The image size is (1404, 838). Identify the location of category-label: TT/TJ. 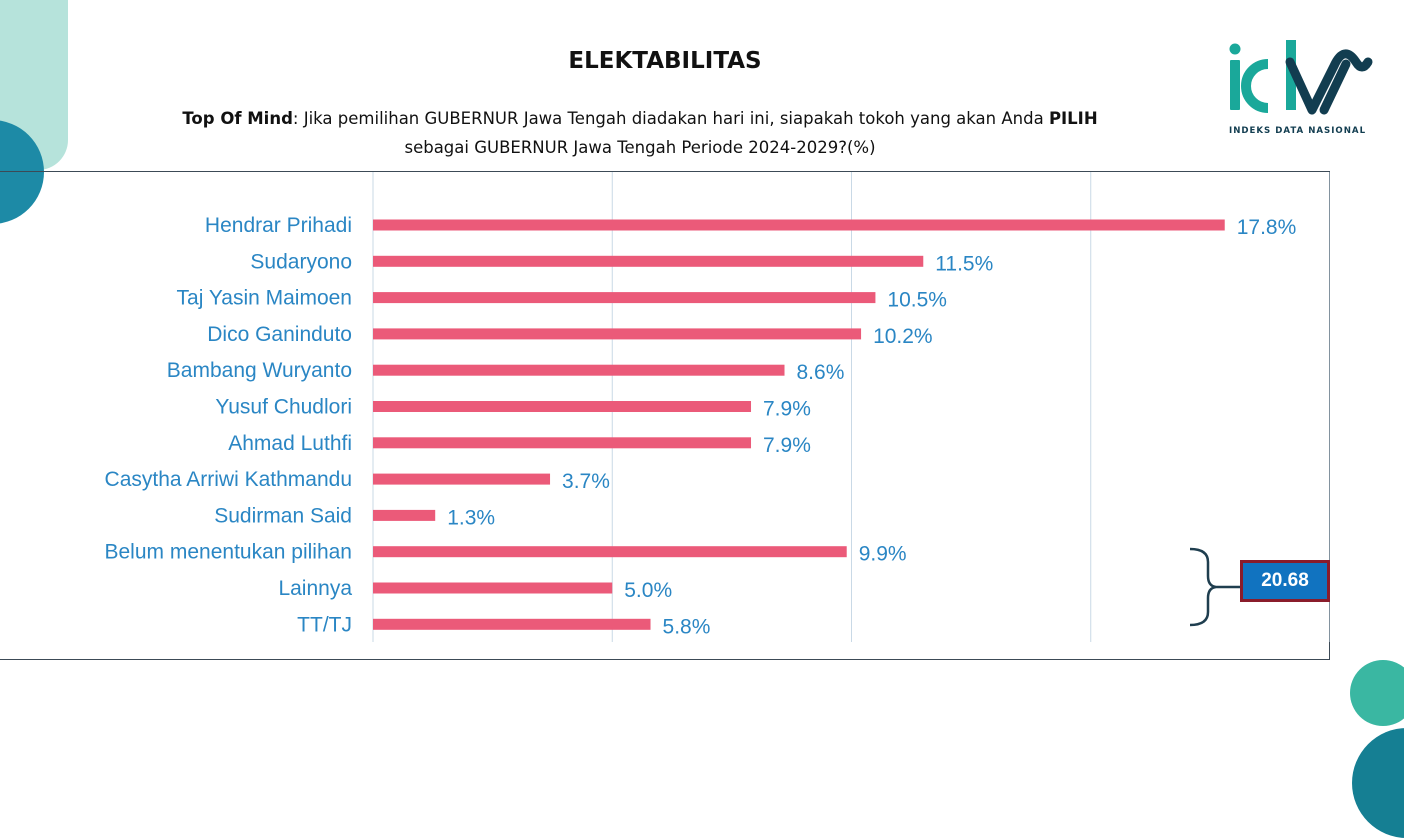
(324, 624).